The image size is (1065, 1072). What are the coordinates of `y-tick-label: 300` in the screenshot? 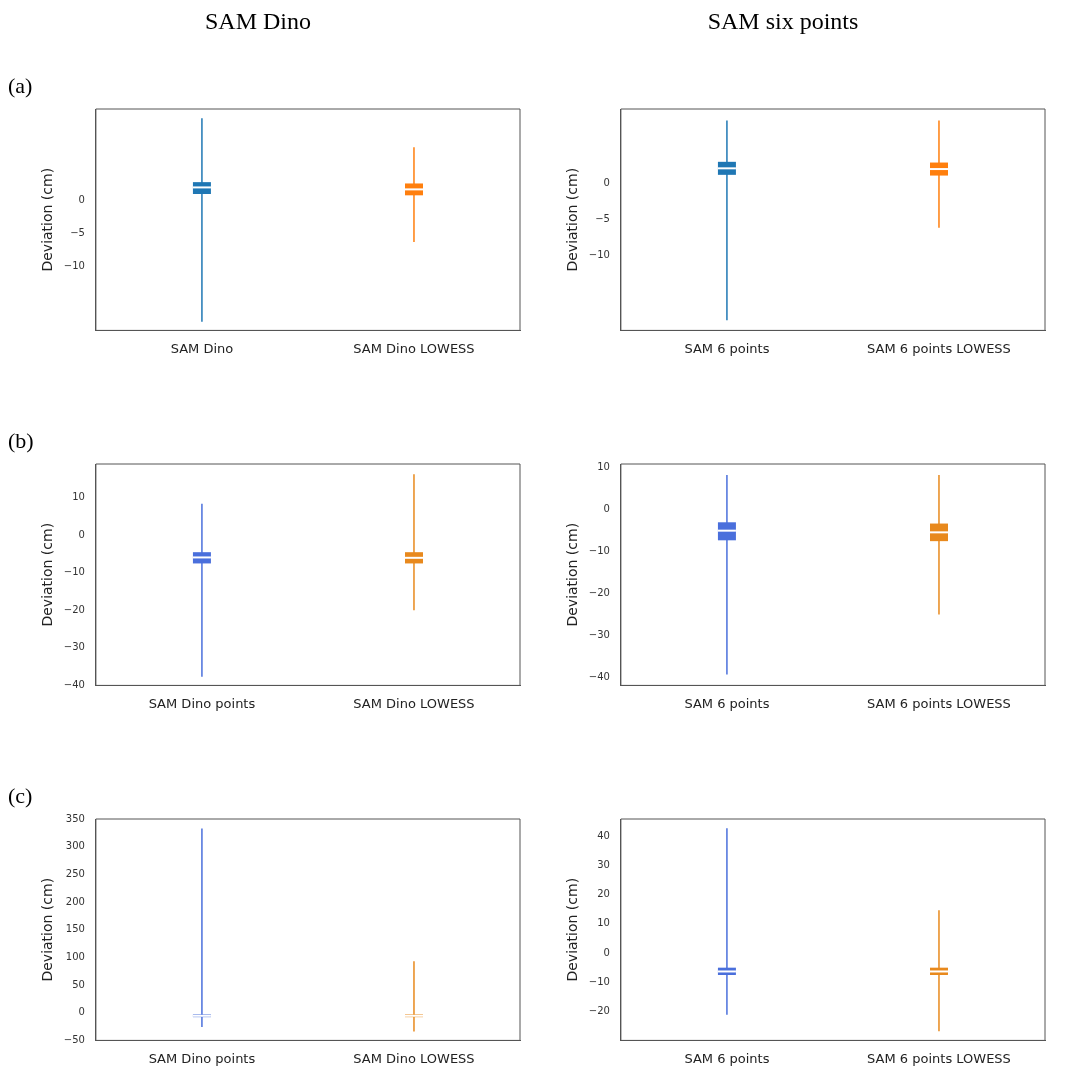 It's located at (75, 846).